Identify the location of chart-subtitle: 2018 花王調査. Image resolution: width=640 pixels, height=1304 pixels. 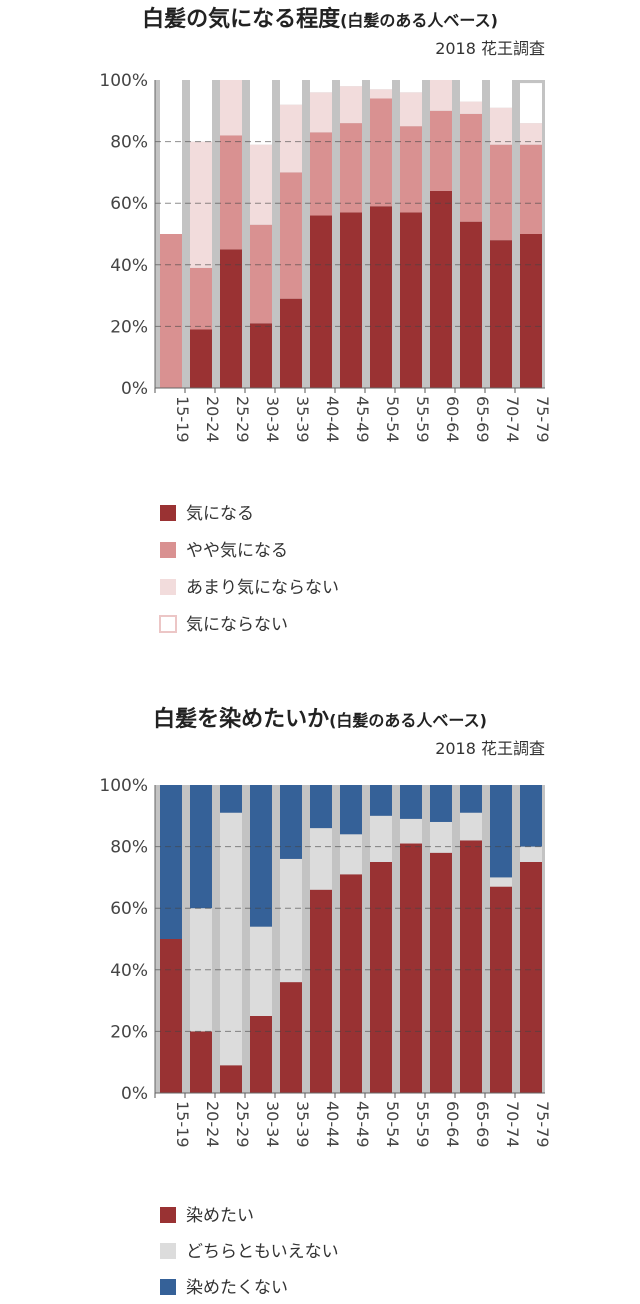
(490, 748).